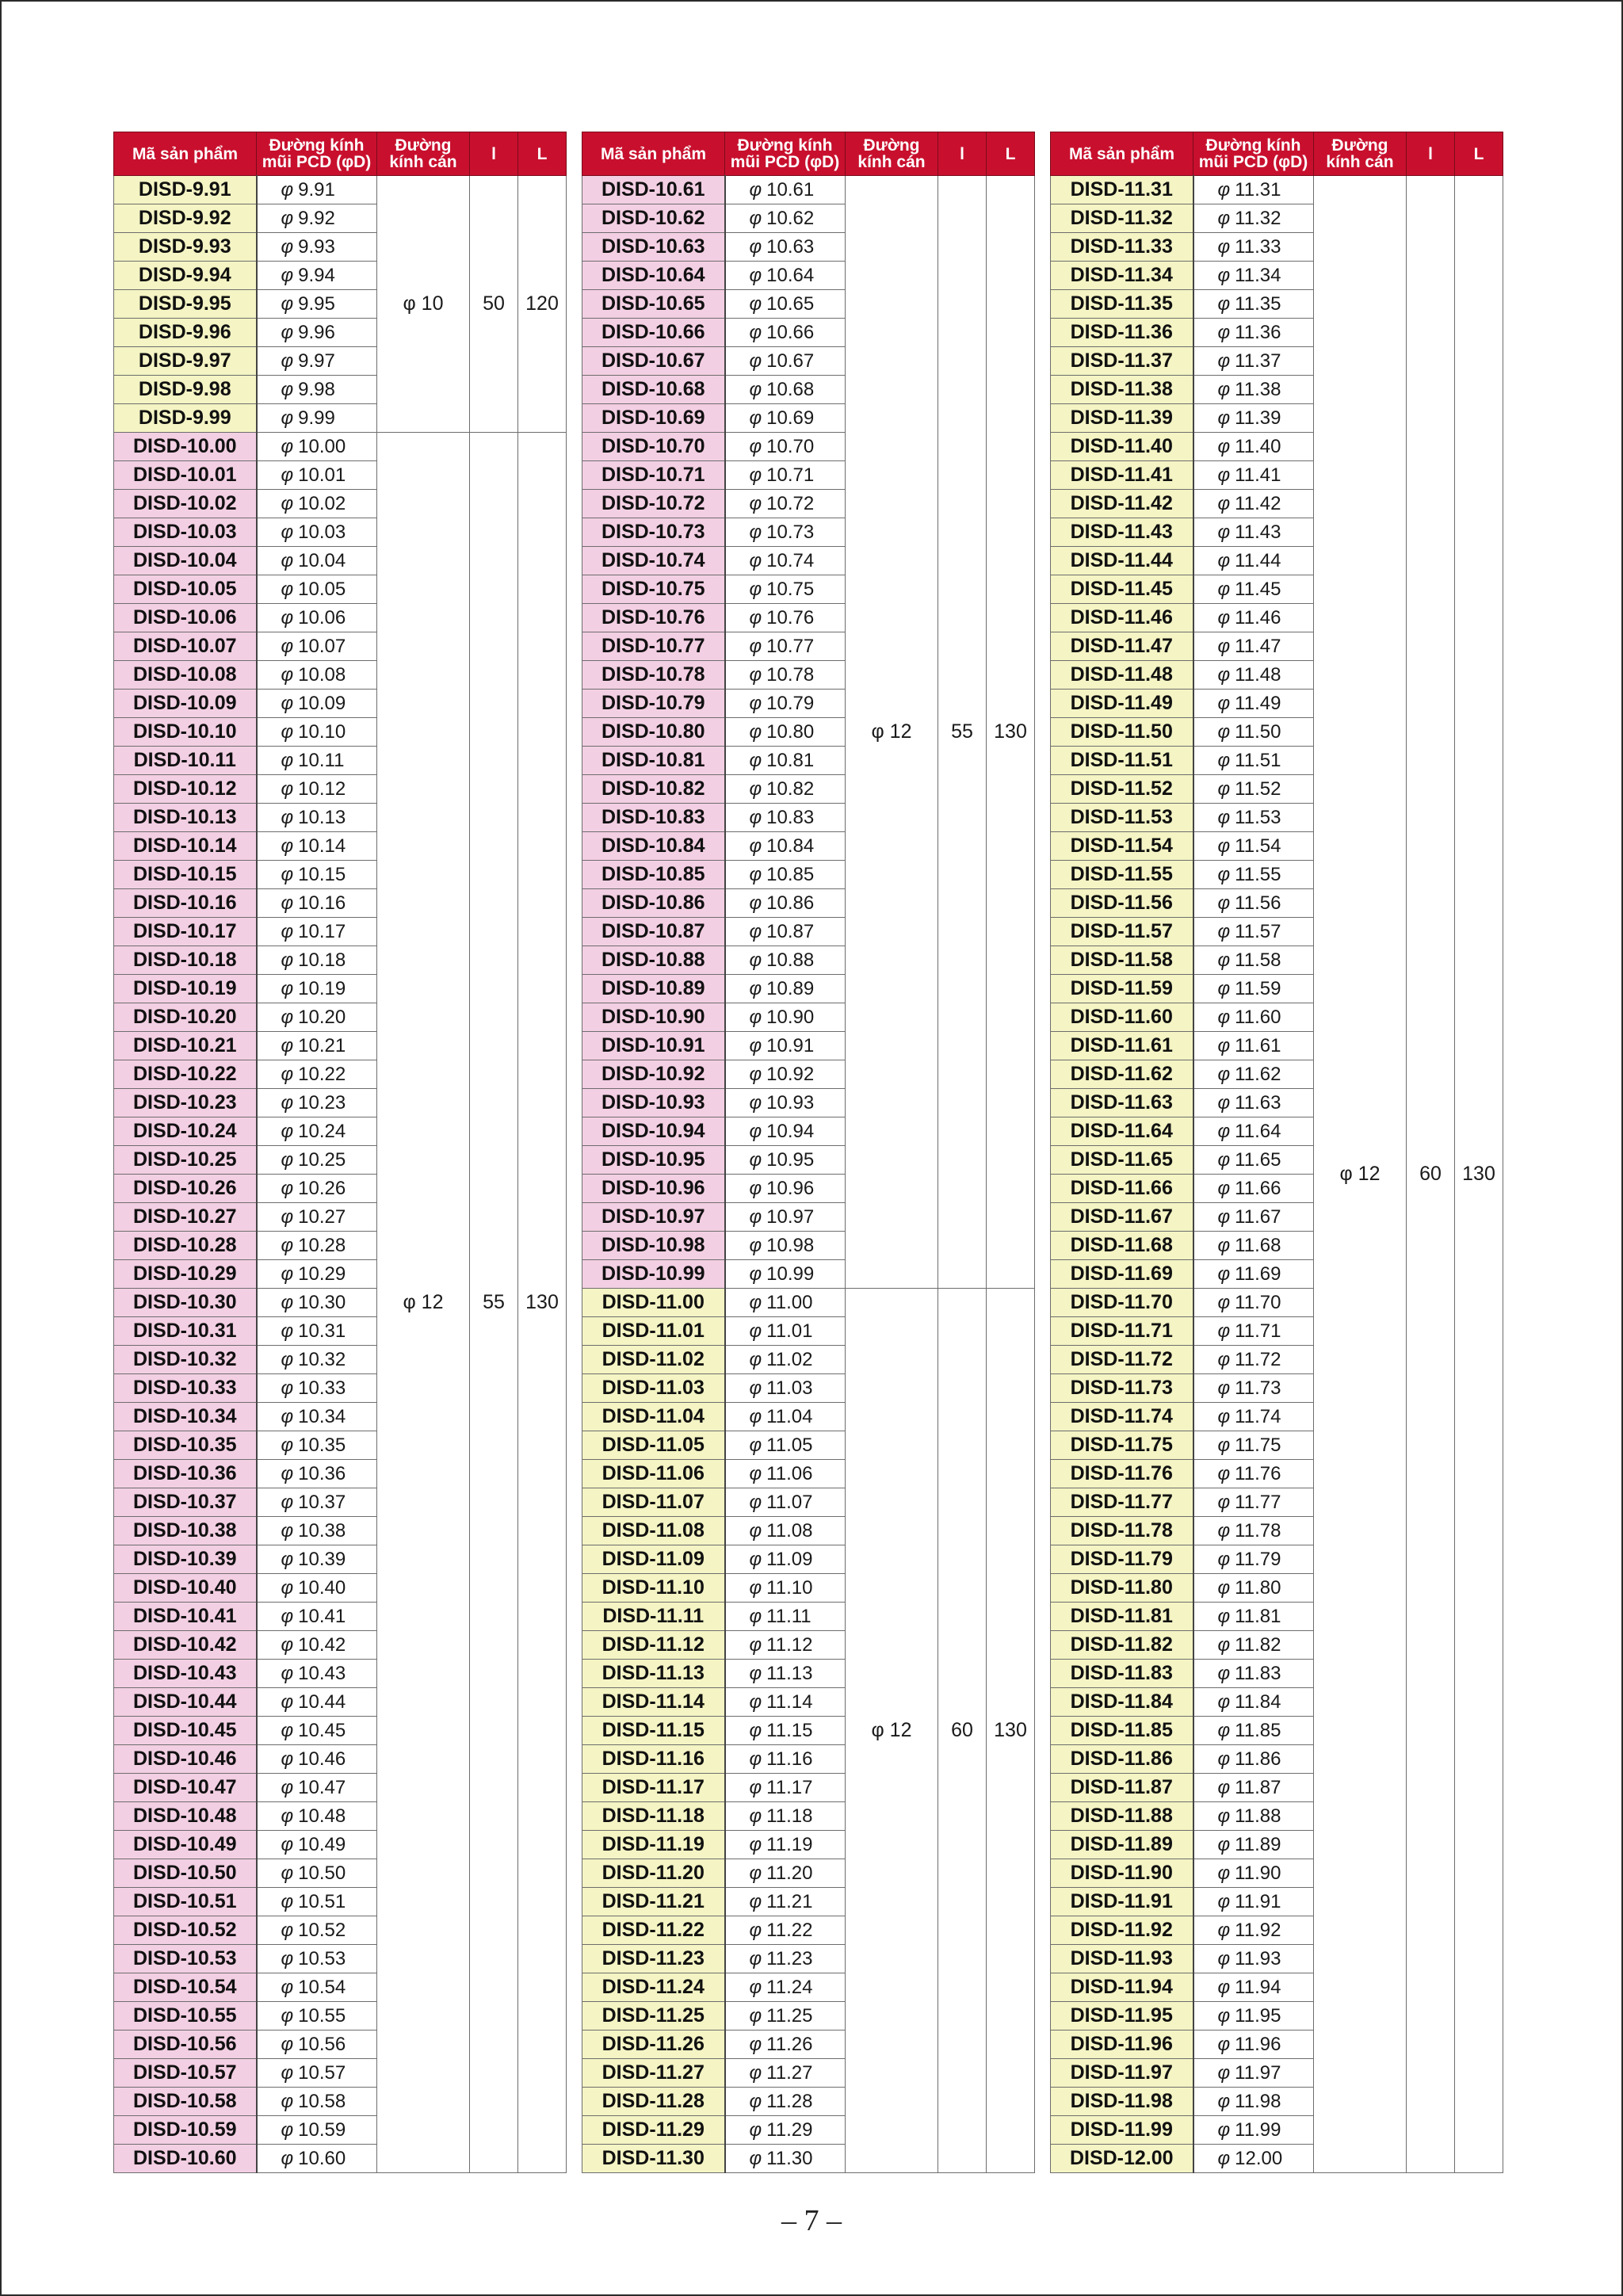  Describe the element at coordinates (654, 1074) in the screenshot. I see `product-code-cell: DISD-10.92` at that location.